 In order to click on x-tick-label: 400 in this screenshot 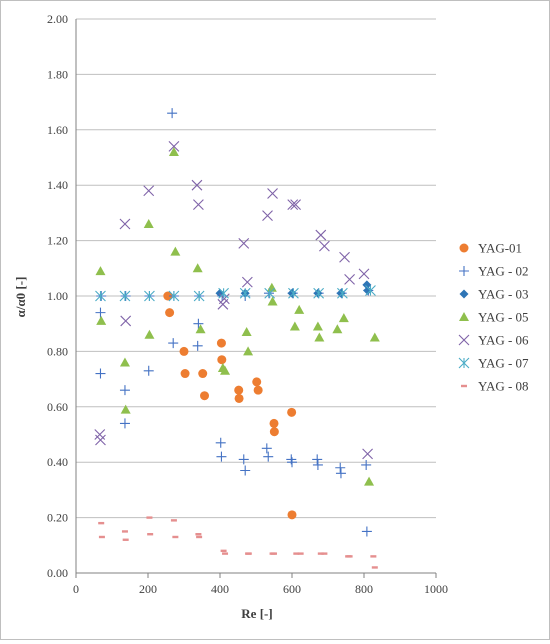, I will do `click(220, 589)`.